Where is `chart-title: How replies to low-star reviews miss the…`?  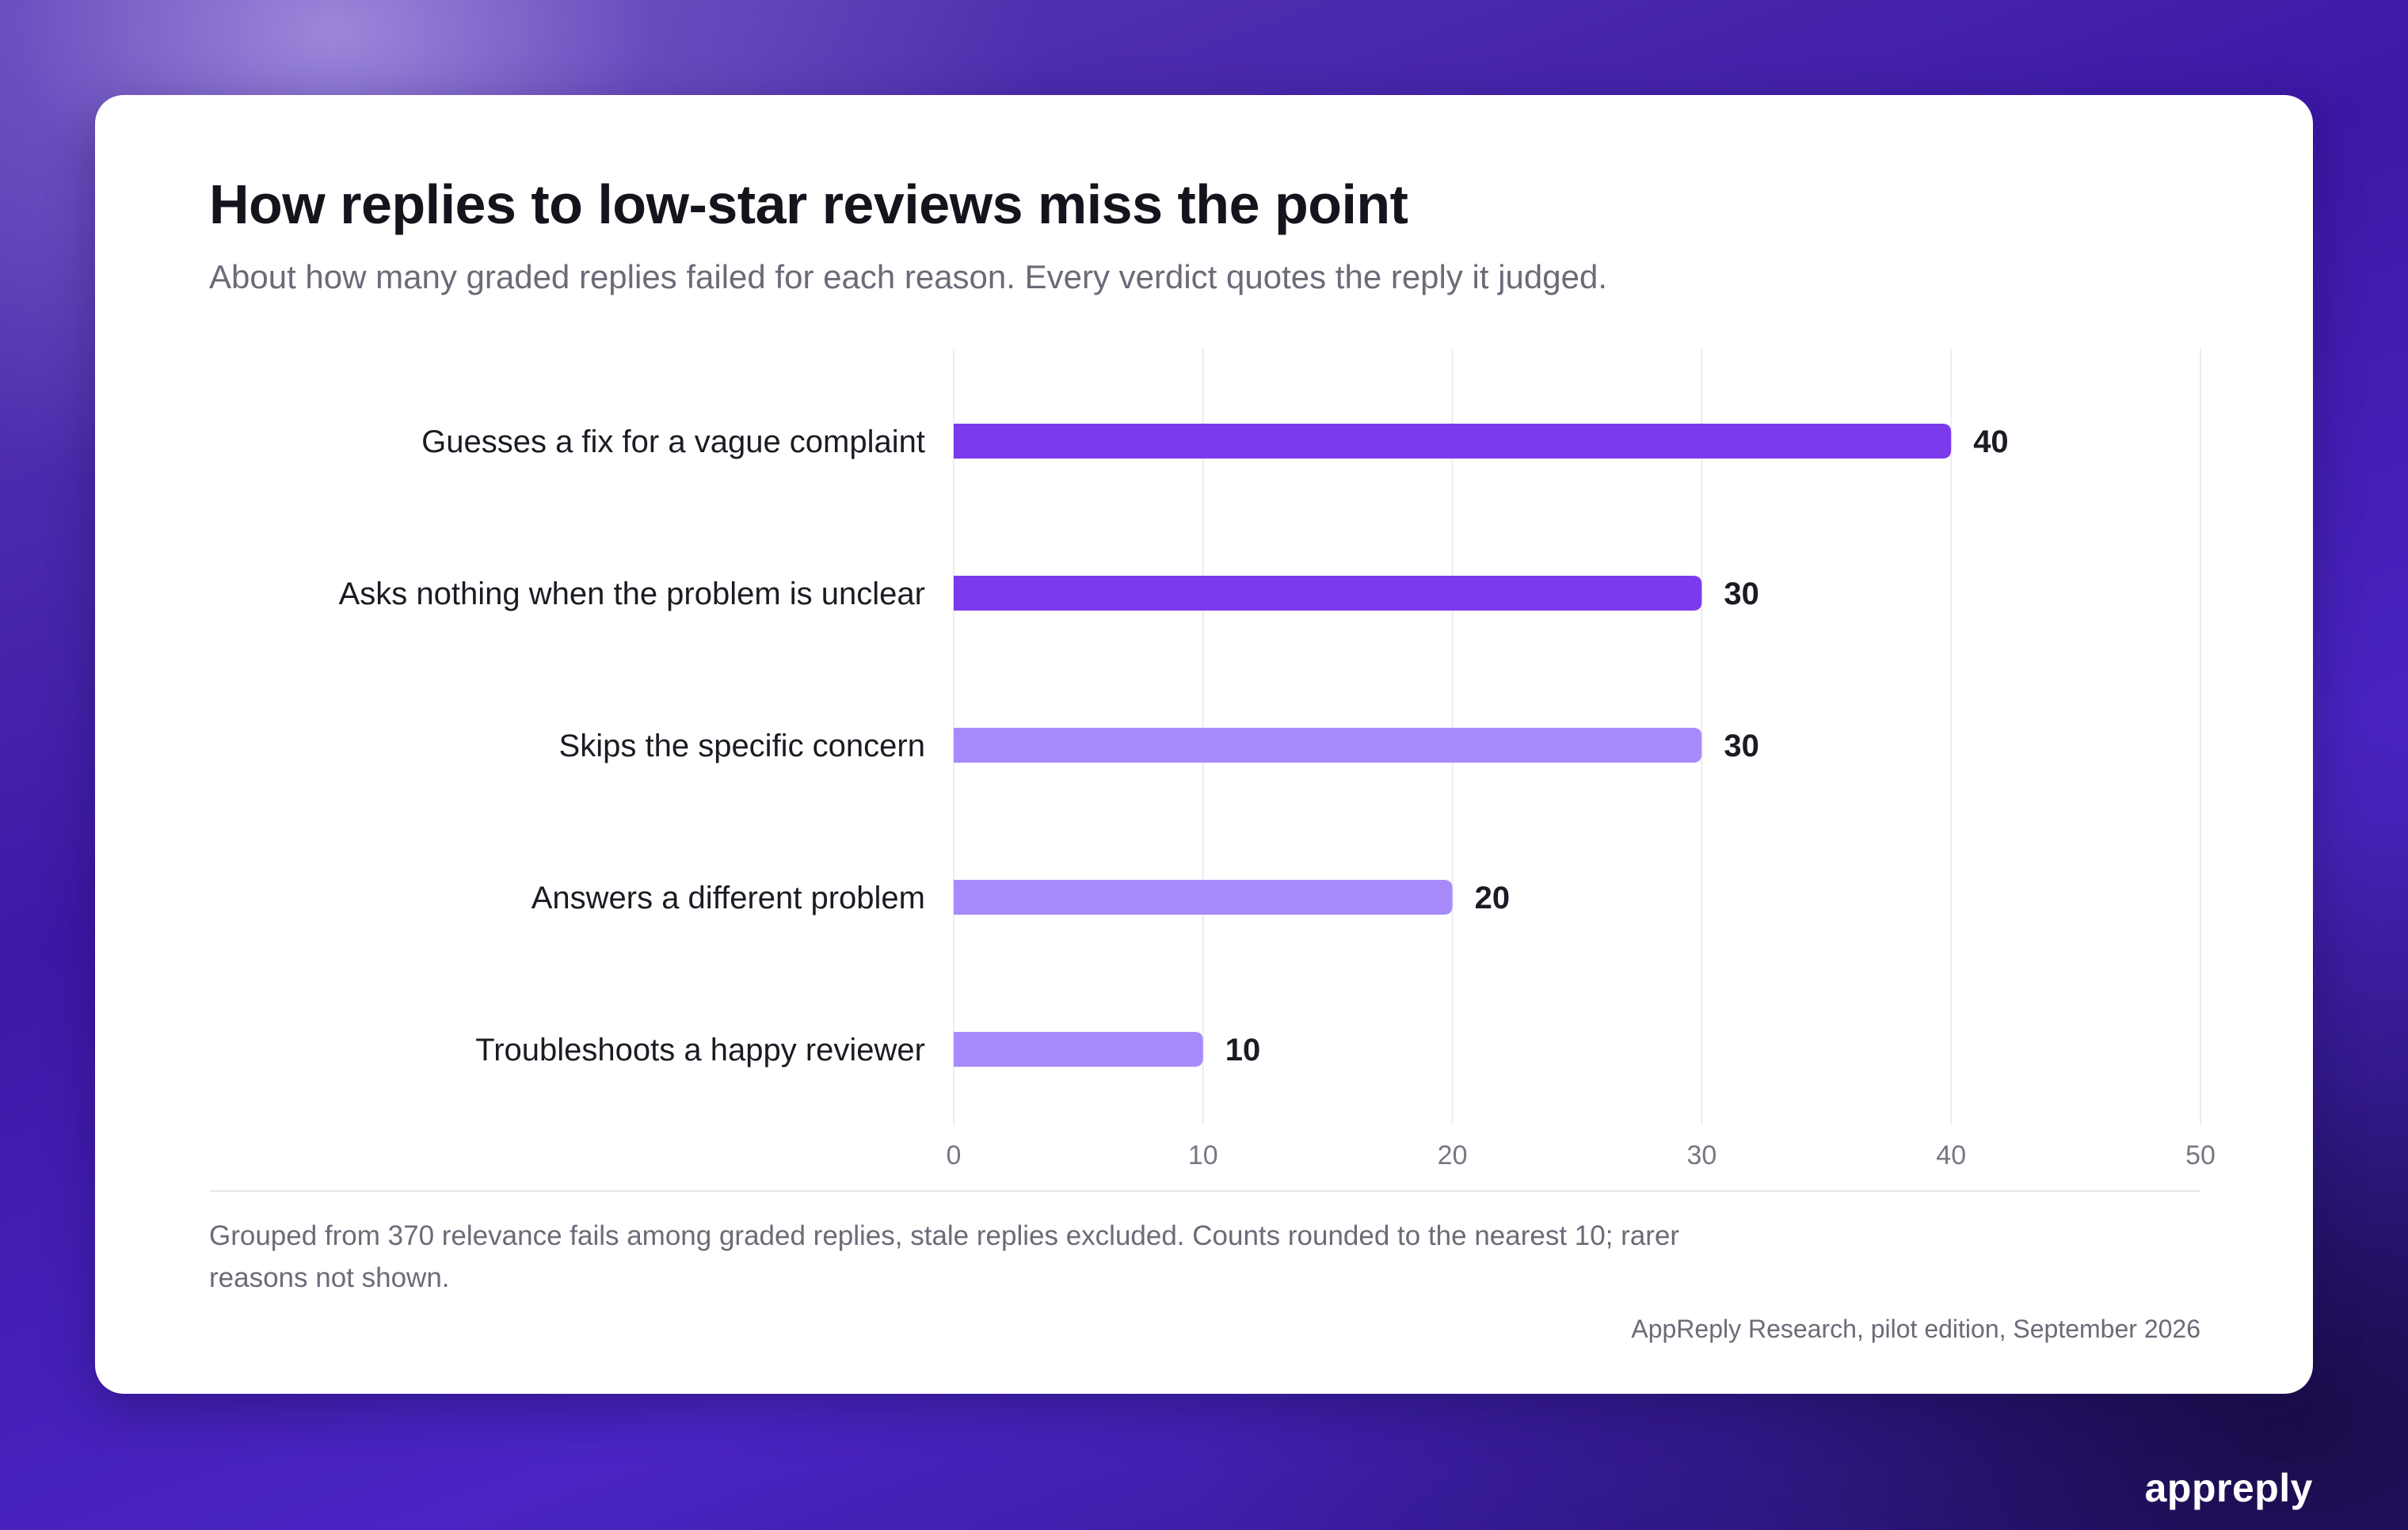 chart-title: How replies to low-star reviews miss the… is located at coordinates (809, 204).